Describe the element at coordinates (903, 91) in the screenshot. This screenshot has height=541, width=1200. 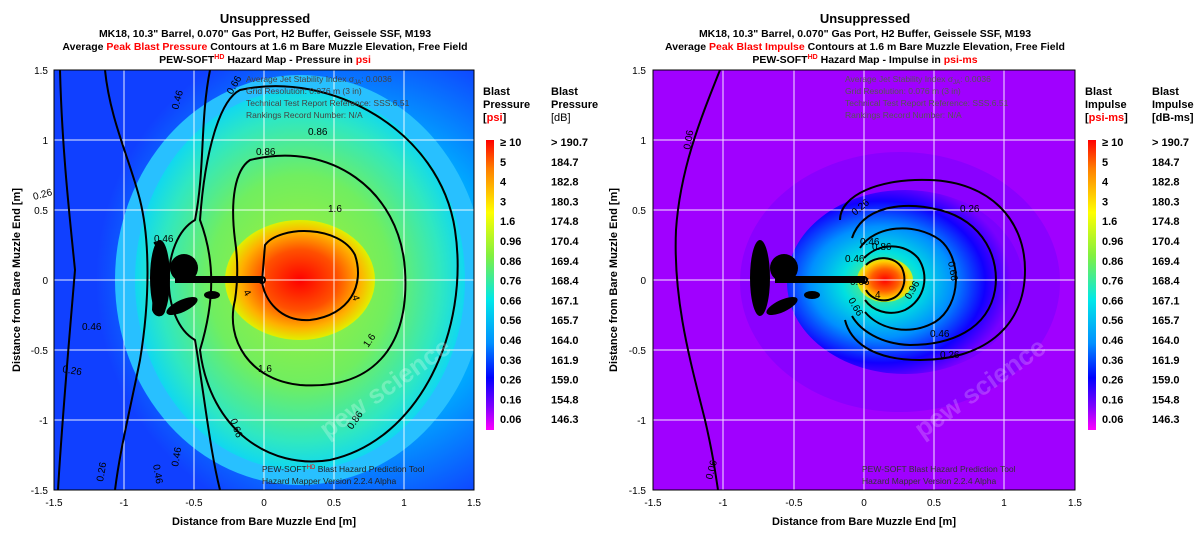
I see `info-line-grid: Grid Resolution: 0.076 m (3 in)` at that location.